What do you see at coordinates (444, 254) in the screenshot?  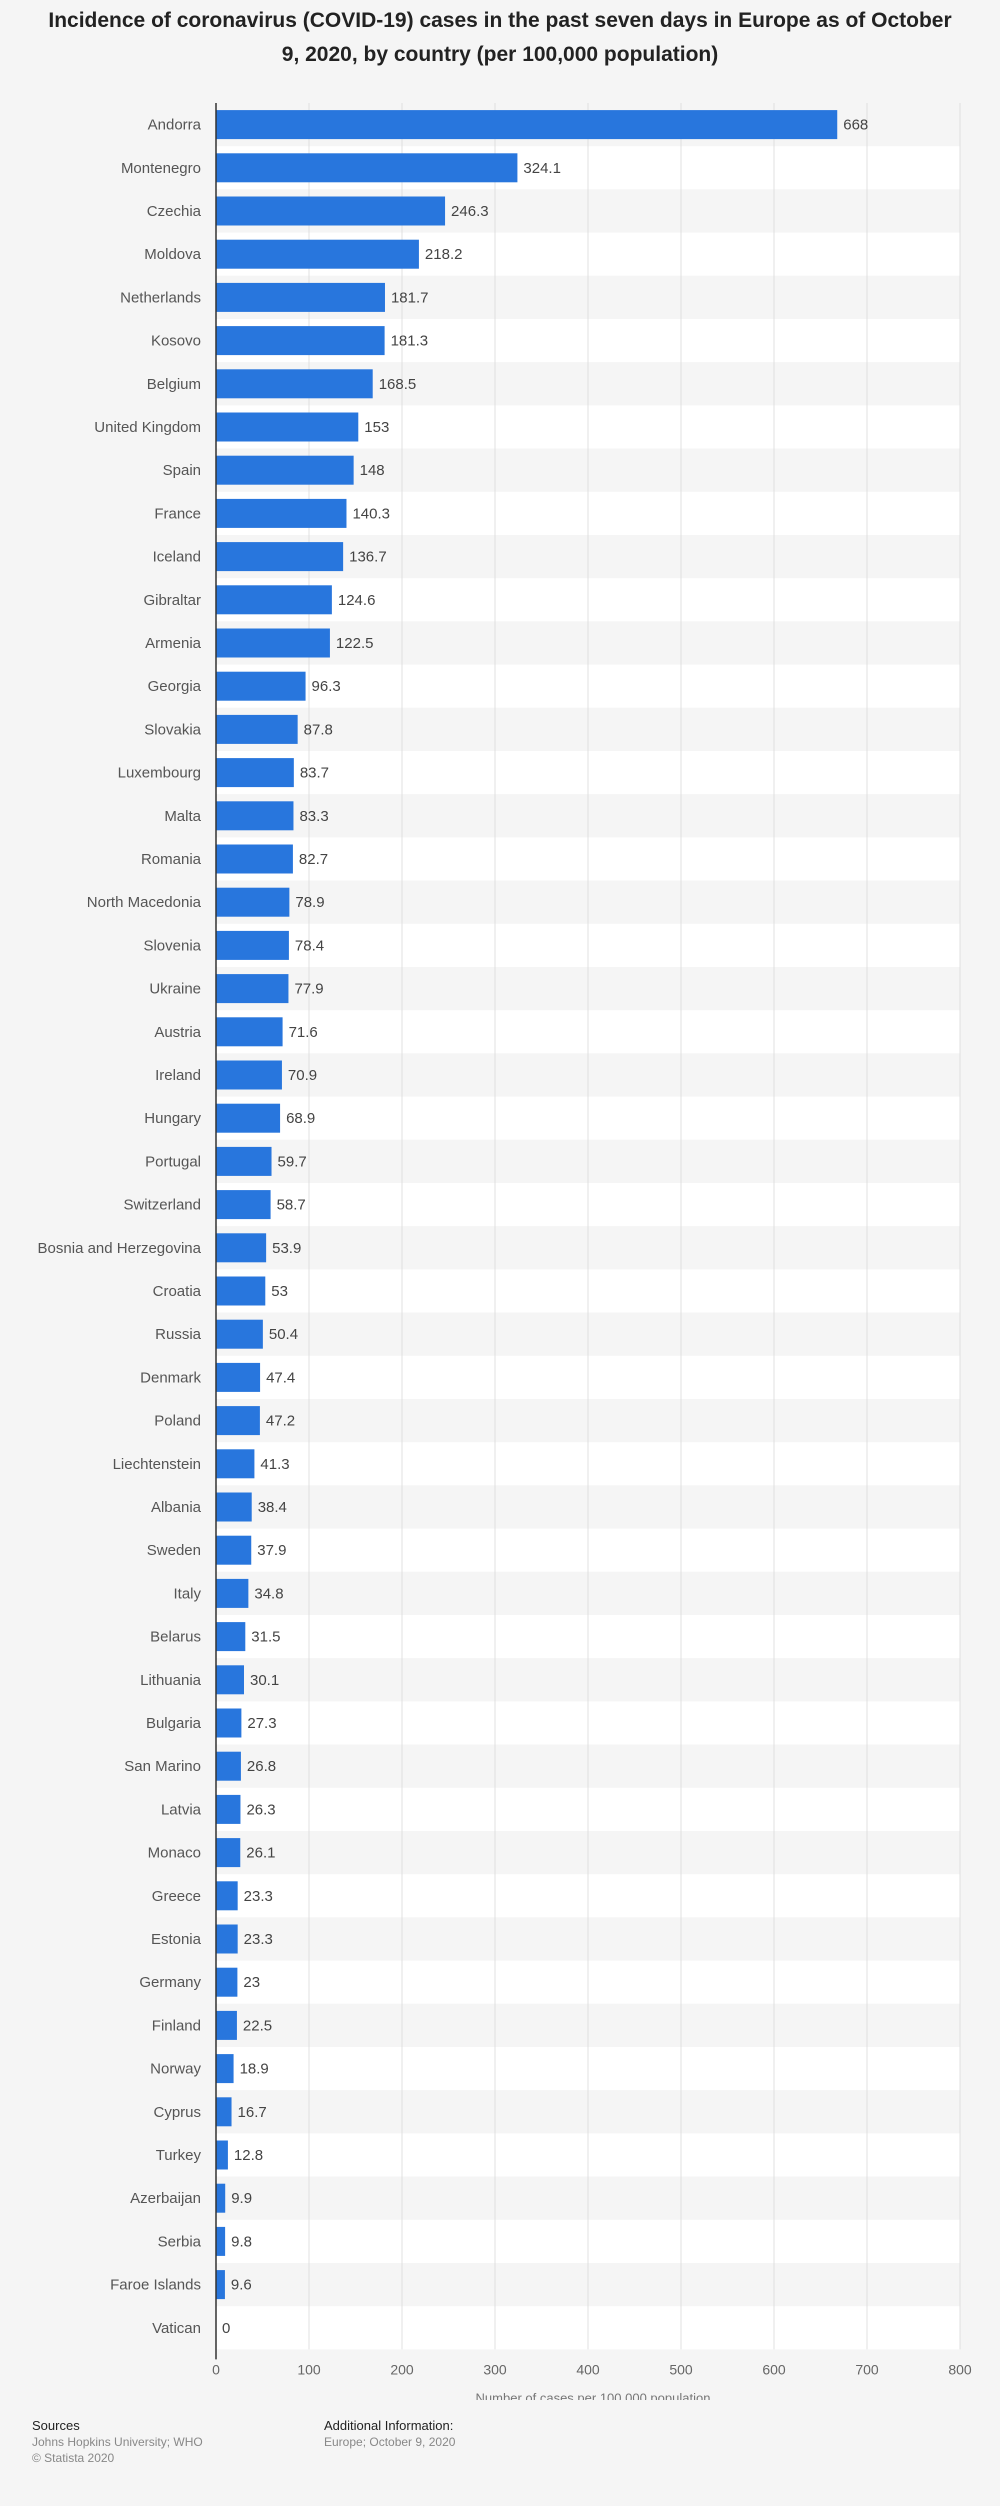 I see `value-label: 218.2` at bounding box center [444, 254].